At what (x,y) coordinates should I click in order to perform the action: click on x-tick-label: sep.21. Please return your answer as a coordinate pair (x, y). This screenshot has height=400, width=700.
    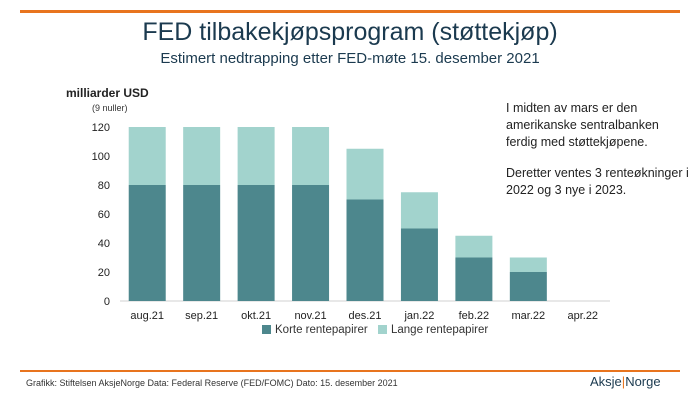
    Looking at the image, I should click on (201, 316).